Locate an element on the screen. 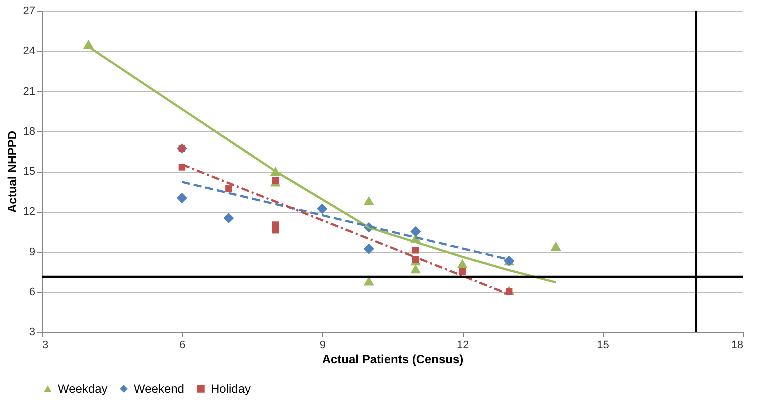 This screenshot has height=410, width=758. x-tick-label: 12 is located at coordinates (463, 346).